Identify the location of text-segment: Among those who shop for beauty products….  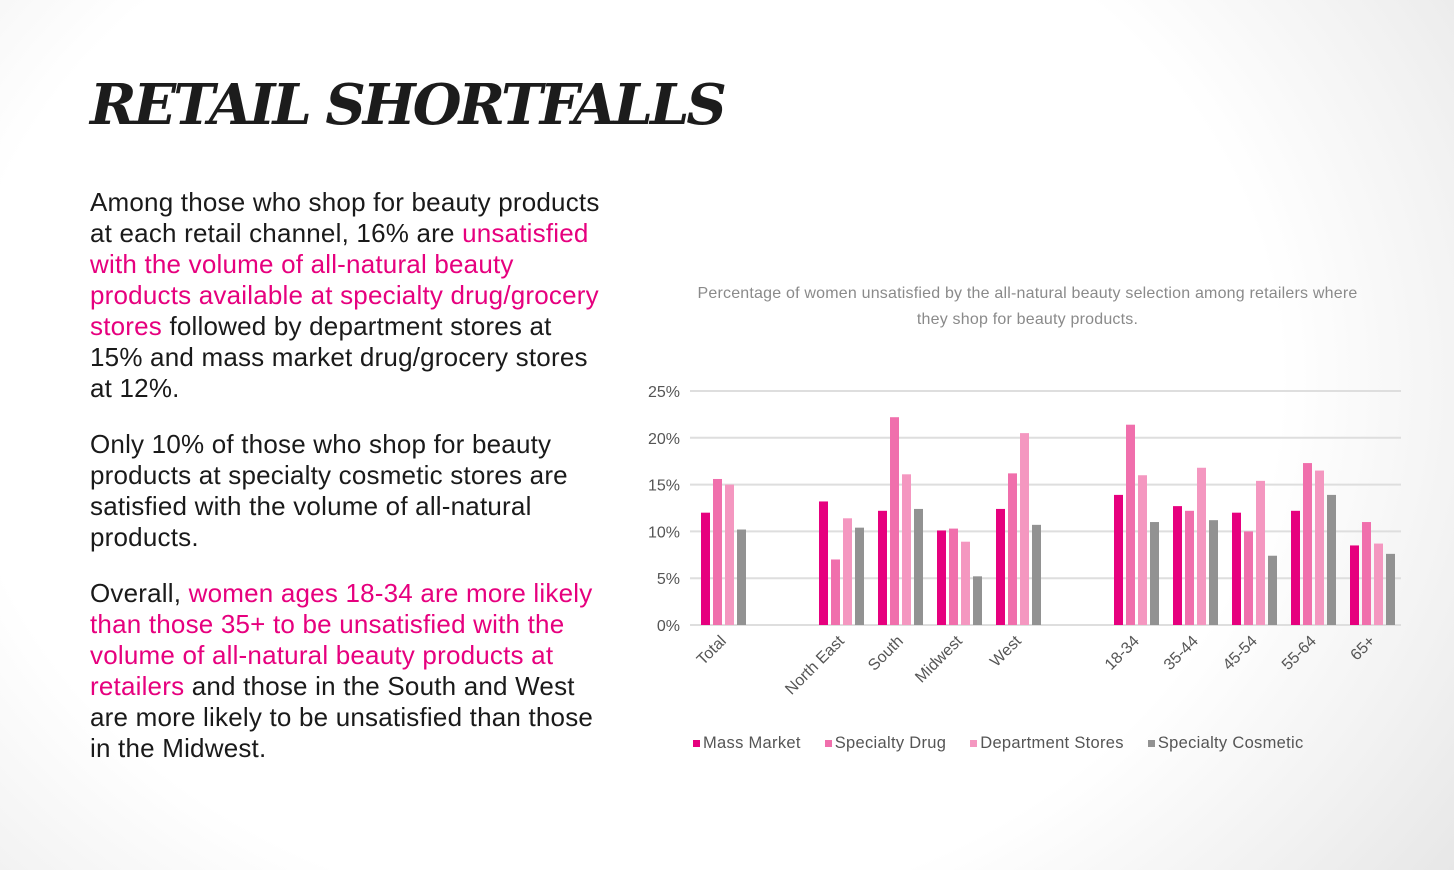
(345, 217).